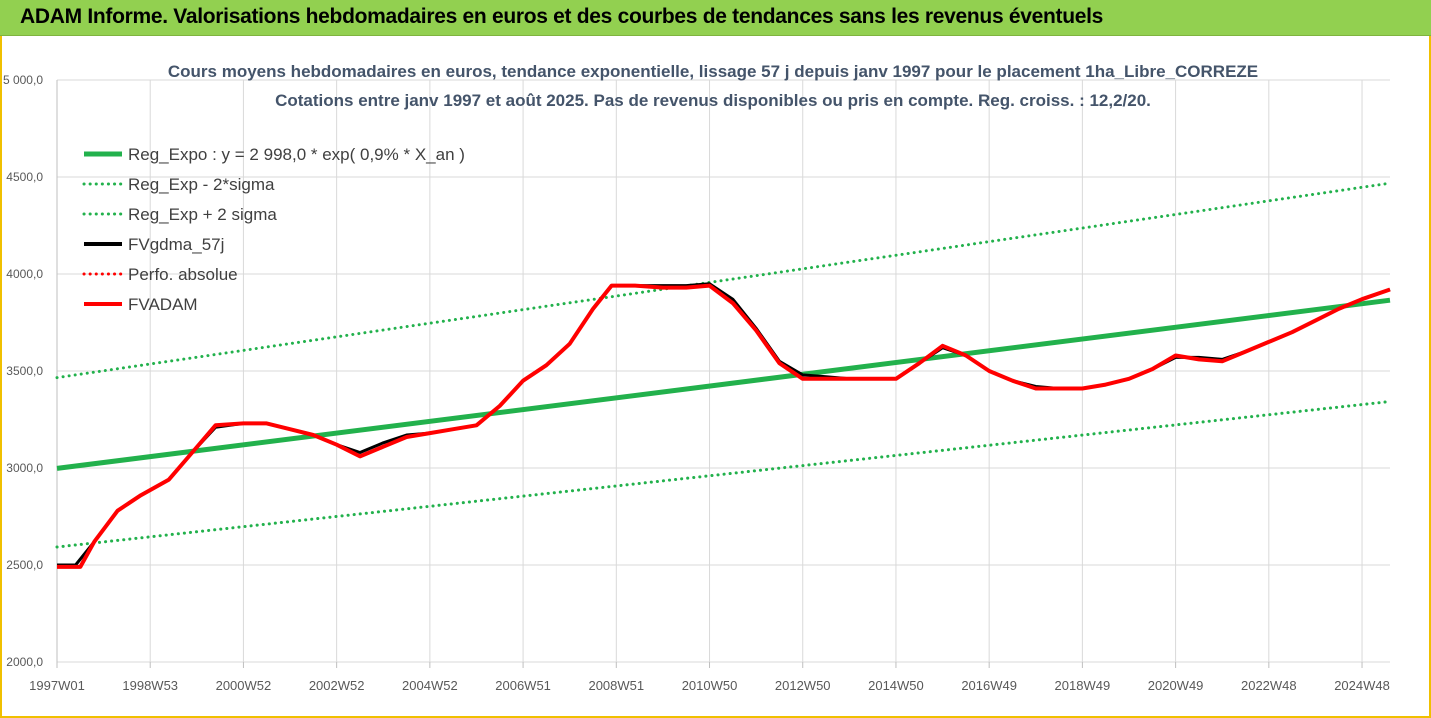 The width and height of the screenshot is (1431, 718). What do you see at coordinates (176, 244) in the screenshot?
I see `legend-label: FVgdma_57j` at bounding box center [176, 244].